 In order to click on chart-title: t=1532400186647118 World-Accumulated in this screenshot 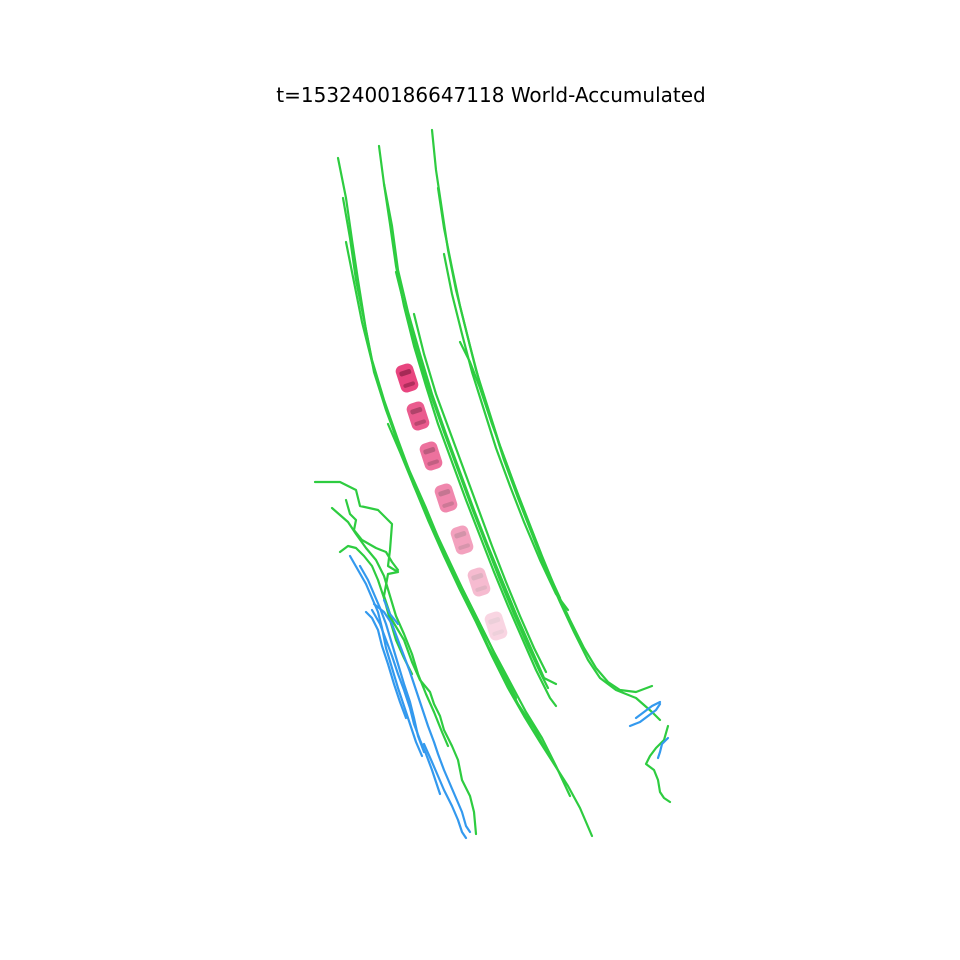, I will do `click(490, 95)`.